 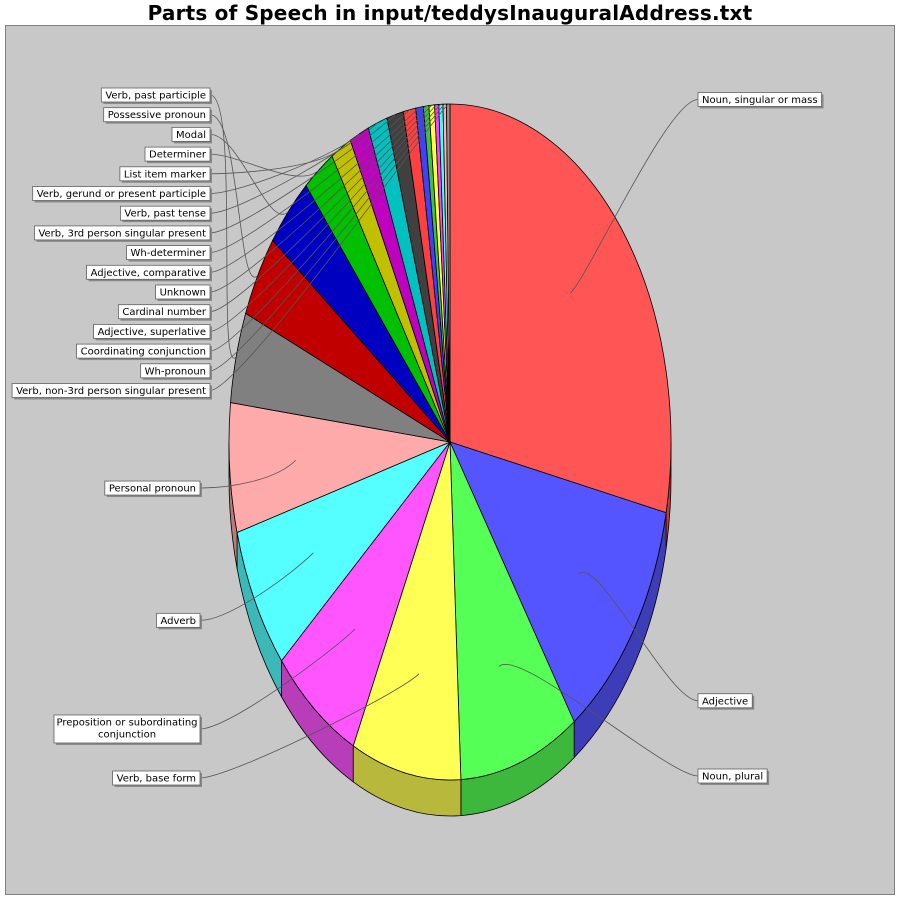 I want to click on slice-label: Adverb, so click(x=178, y=621).